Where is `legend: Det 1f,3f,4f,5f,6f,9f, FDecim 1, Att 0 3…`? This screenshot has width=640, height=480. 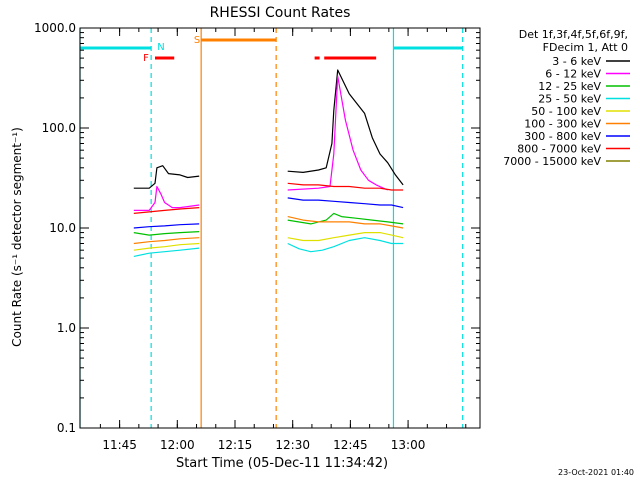 legend: Det 1f,3f,4f,5f,6f,9f, FDecim 1, Att 0 3… is located at coordinates (566, 98).